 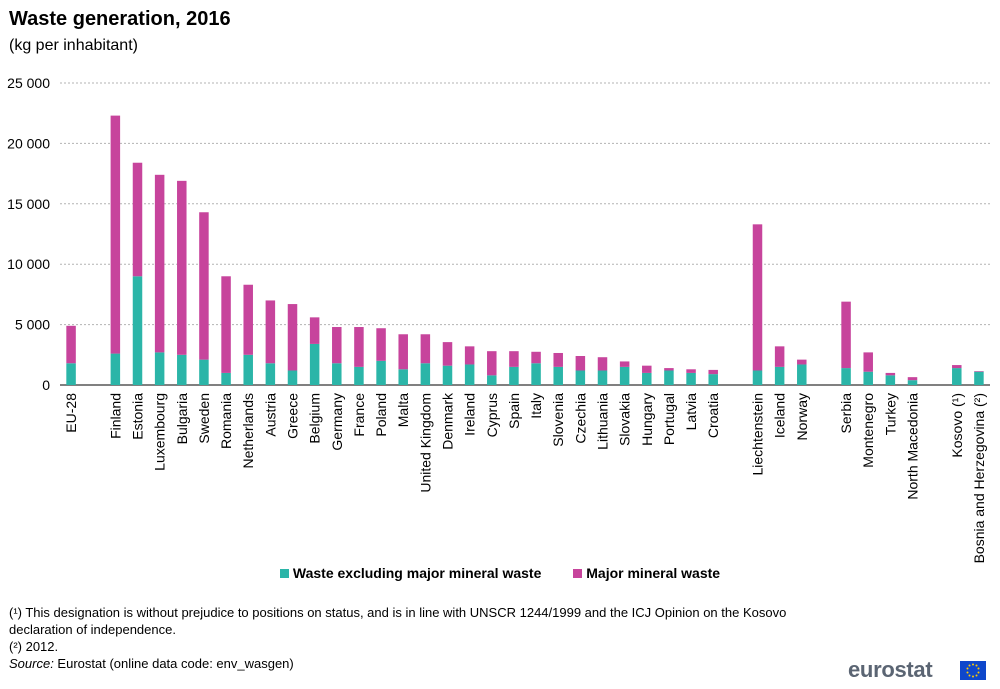 What do you see at coordinates (403, 410) in the screenshot?
I see `x-tick-label: Malta` at bounding box center [403, 410].